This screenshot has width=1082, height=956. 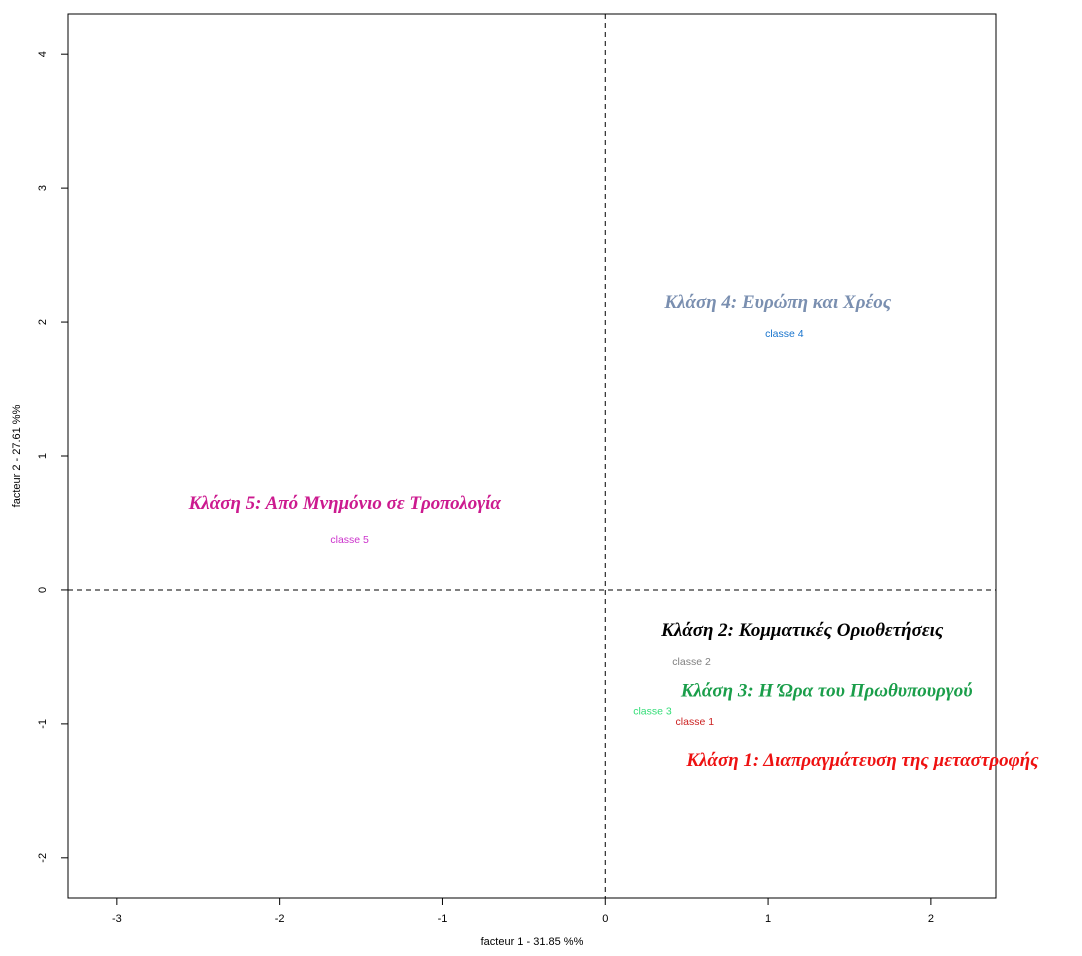 I want to click on y-tick-label: 2, so click(x=43, y=322).